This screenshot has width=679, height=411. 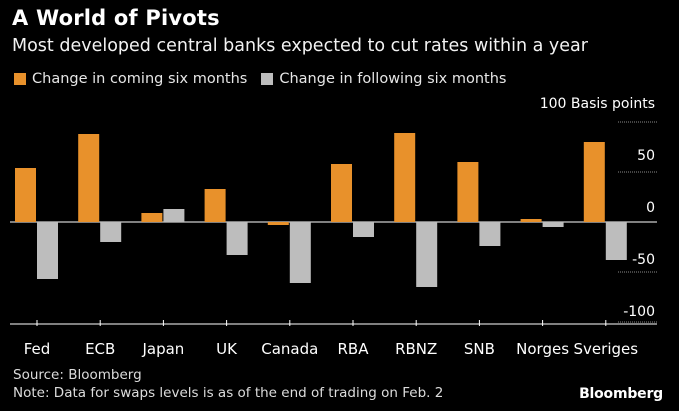 I want to click on bar-following-norges, so click(x=553, y=224).